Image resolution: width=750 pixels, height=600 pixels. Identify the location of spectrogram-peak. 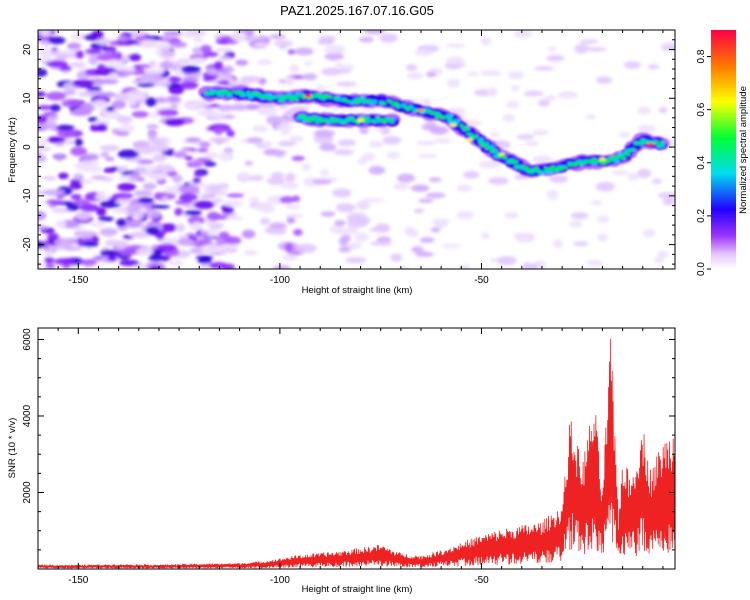
(453, 125).